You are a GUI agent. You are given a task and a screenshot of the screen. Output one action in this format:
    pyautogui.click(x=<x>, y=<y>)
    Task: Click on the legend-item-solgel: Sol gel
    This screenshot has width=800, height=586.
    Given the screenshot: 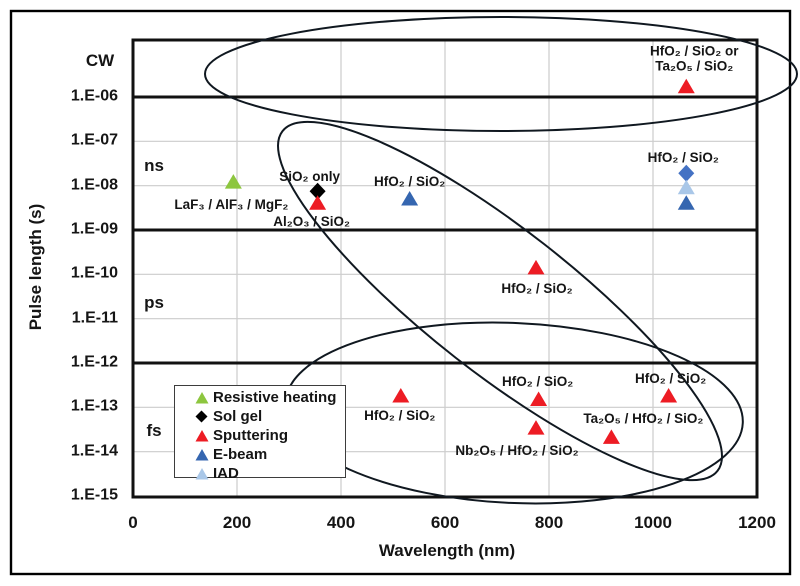 What is the action you would take?
    pyautogui.click(x=260, y=416)
    